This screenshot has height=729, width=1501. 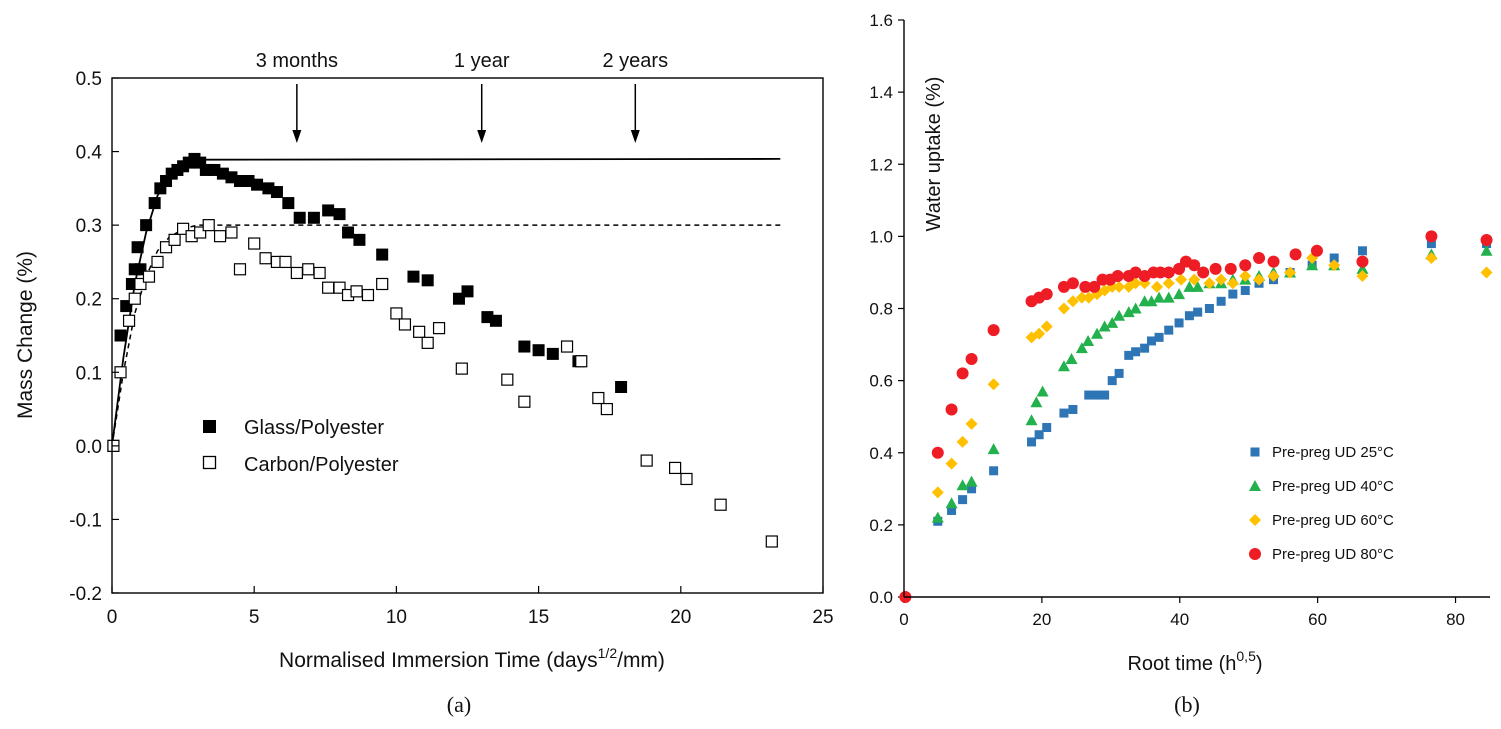 What do you see at coordinates (482, 96) in the screenshot?
I see `time-annotation: 1 year` at bounding box center [482, 96].